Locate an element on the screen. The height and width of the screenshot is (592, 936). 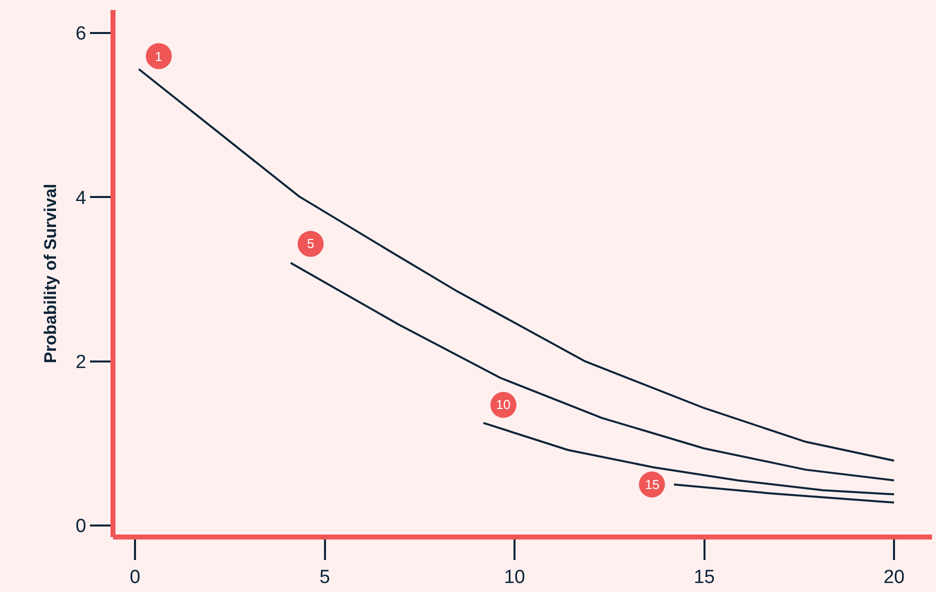
series-label: 10 is located at coordinates (503, 404).